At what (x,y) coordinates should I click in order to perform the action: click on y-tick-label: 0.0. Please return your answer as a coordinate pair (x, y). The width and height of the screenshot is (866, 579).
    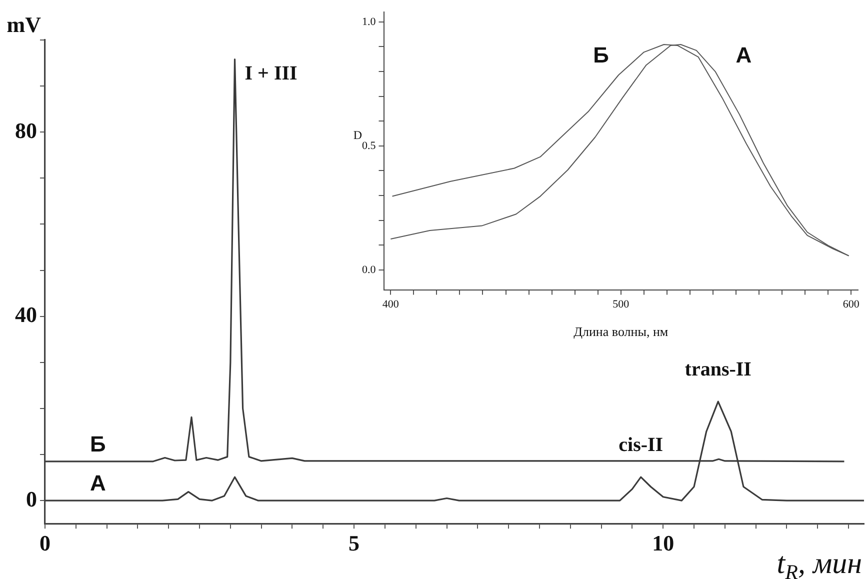
    Looking at the image, I should click on (369, 270).